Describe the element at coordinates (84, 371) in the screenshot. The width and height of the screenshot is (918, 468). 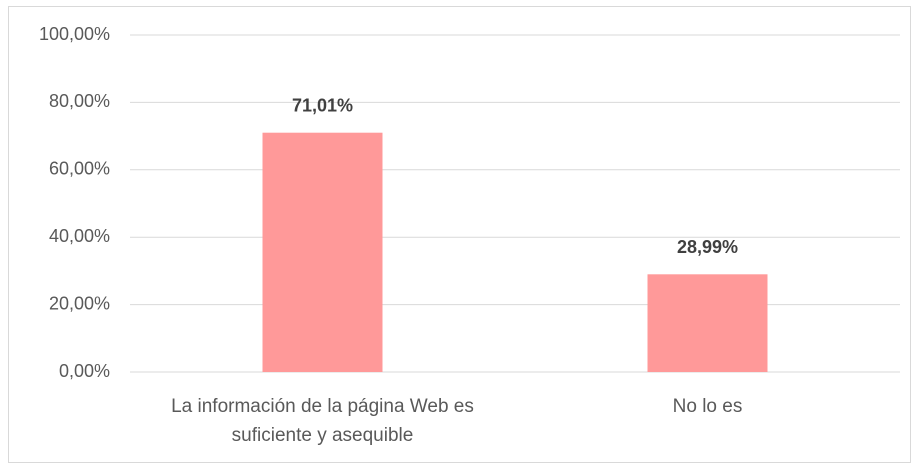
I see `y-tick-label: 0,00%` at that location.